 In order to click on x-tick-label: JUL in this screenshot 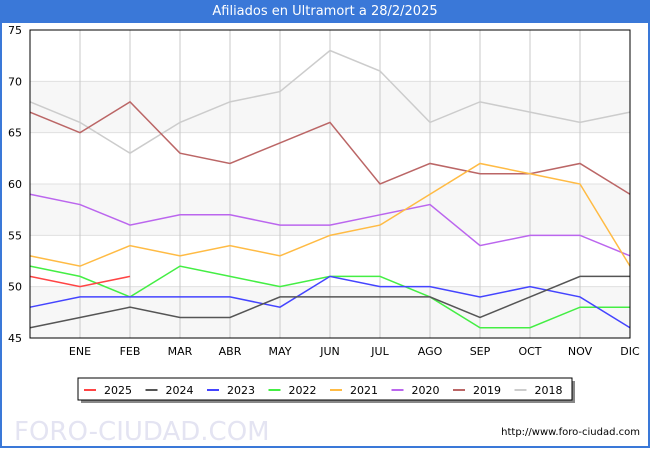, I will do `click(379, 351)`.